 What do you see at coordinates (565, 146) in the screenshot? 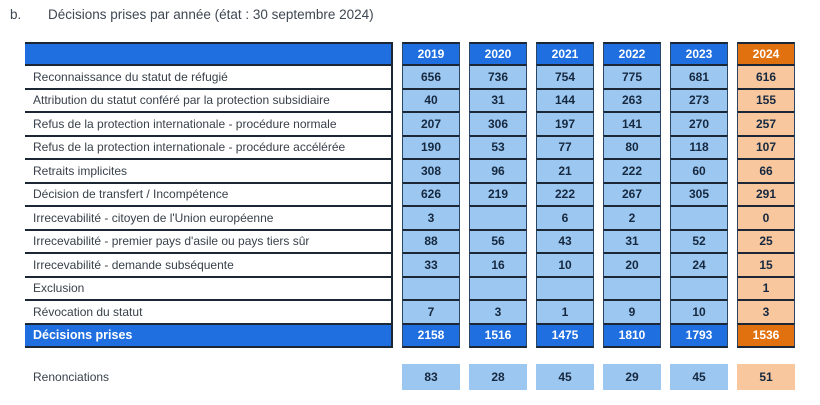
I see `value-cell: 77` at bounding box center [565, 146].